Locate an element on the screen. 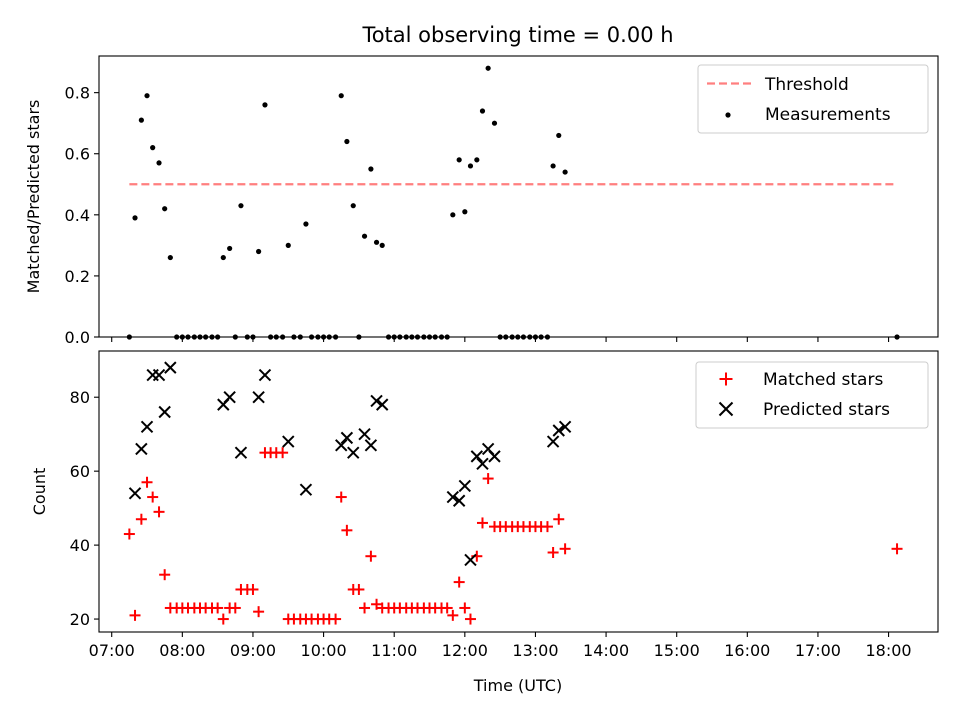 Image resolution: width=960 pixels, height=720 pixels. count-ytick-label: 60 is located at coordinates (80, 471).